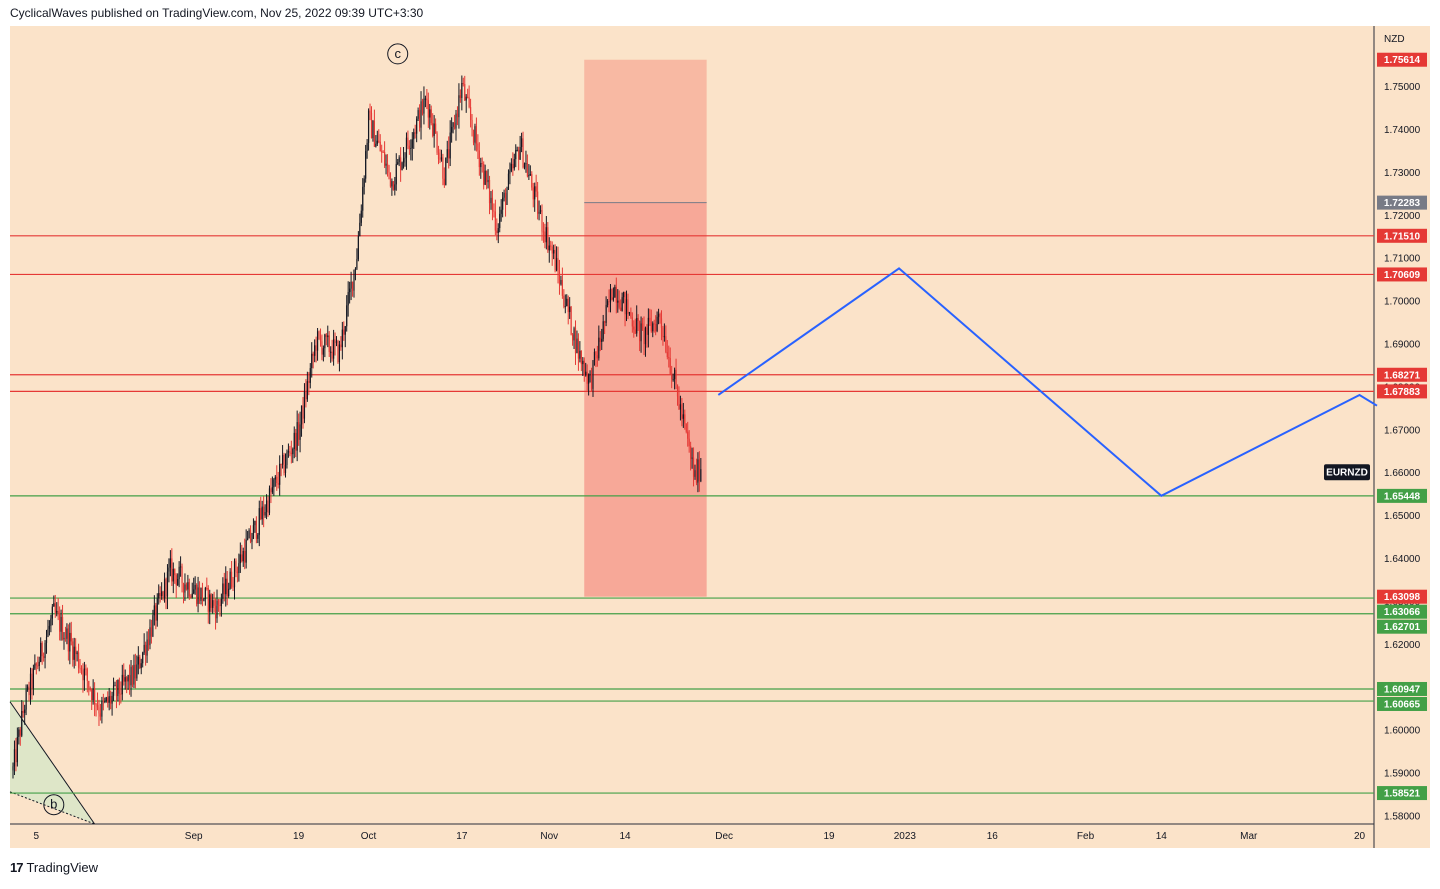  Describe the element at coordinates (1360, 836) in the screenshot. I see `time-tick-label: 20` at that location.